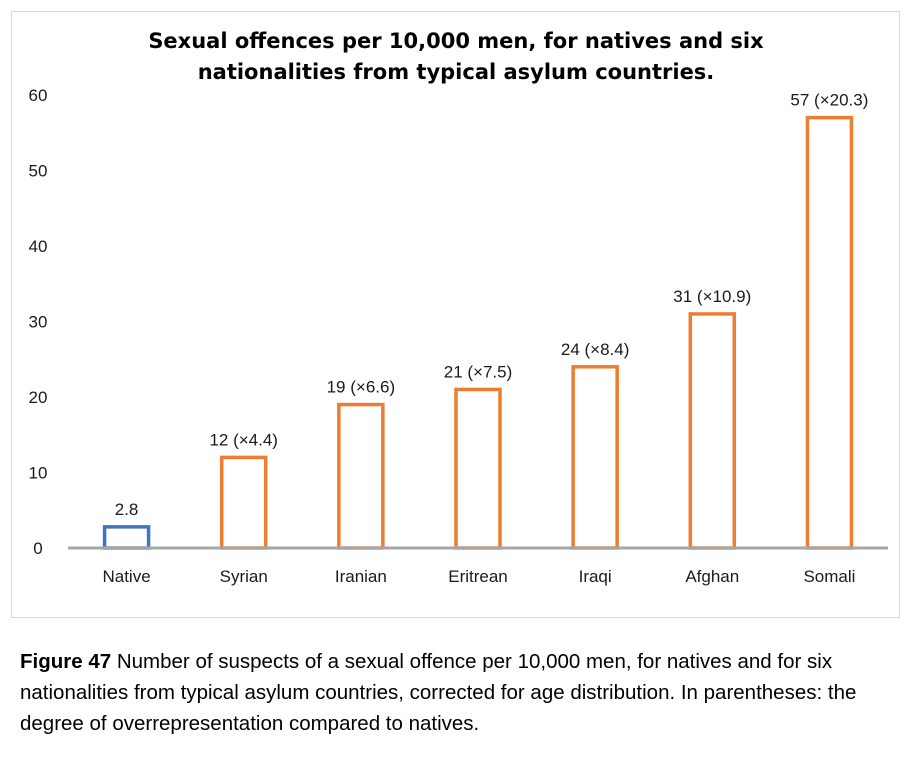 This screenshot has width=913, height=763. I want to click on data-label-native: 2.8, so click(127, 509).